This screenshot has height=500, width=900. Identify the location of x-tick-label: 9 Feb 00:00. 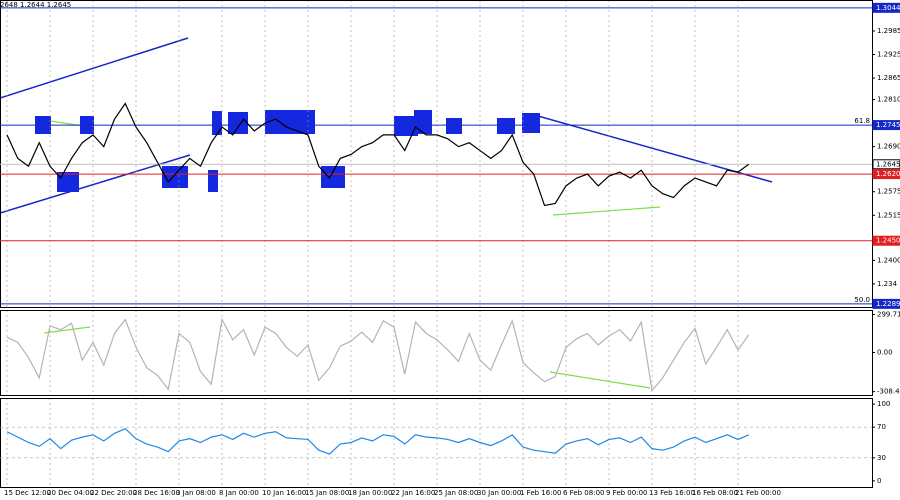
(626, 493).